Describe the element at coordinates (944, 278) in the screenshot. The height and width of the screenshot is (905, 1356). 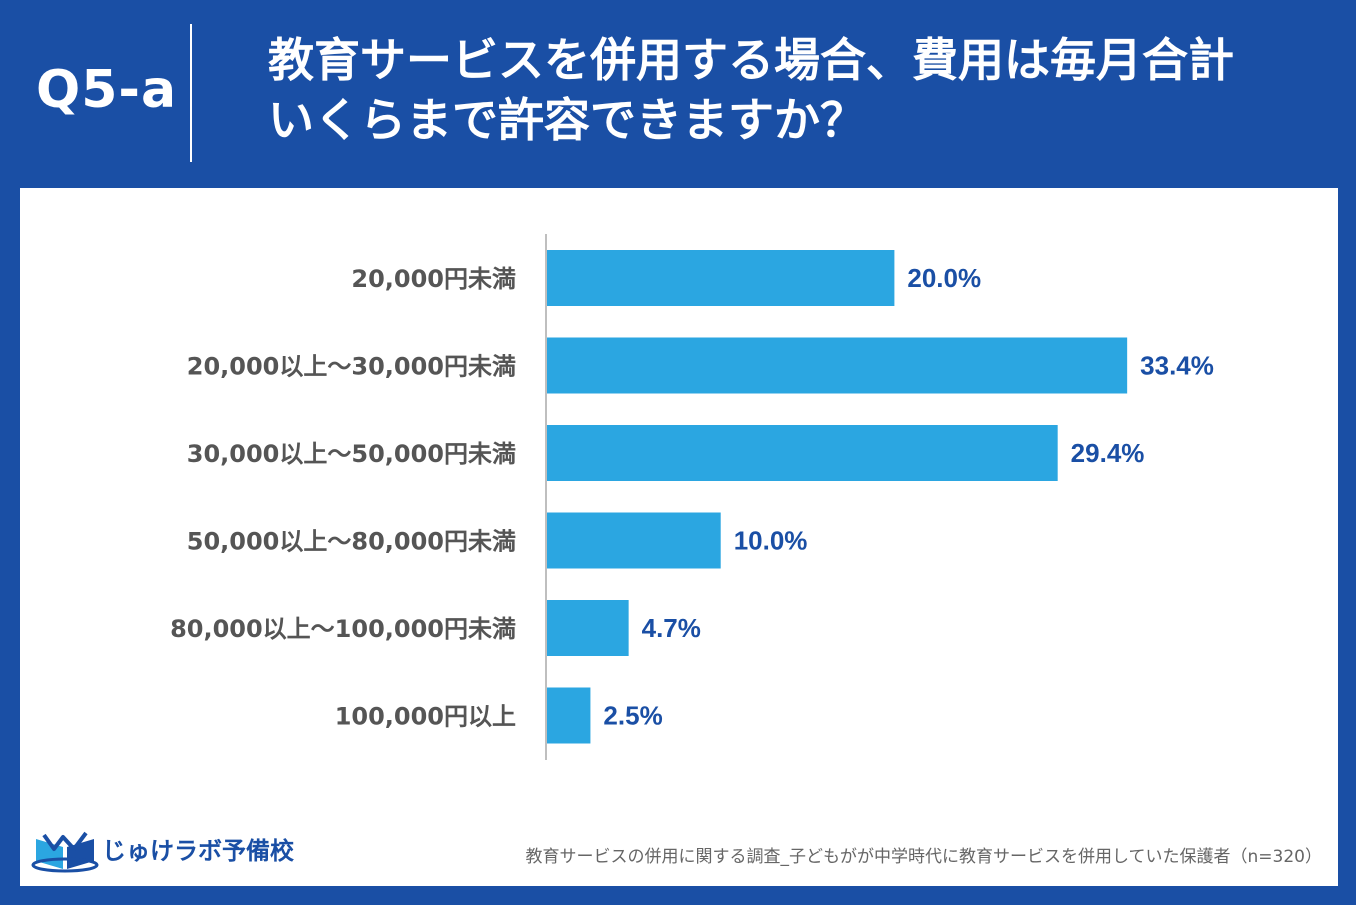
I see `value-label-0: 20.0%` at that location.